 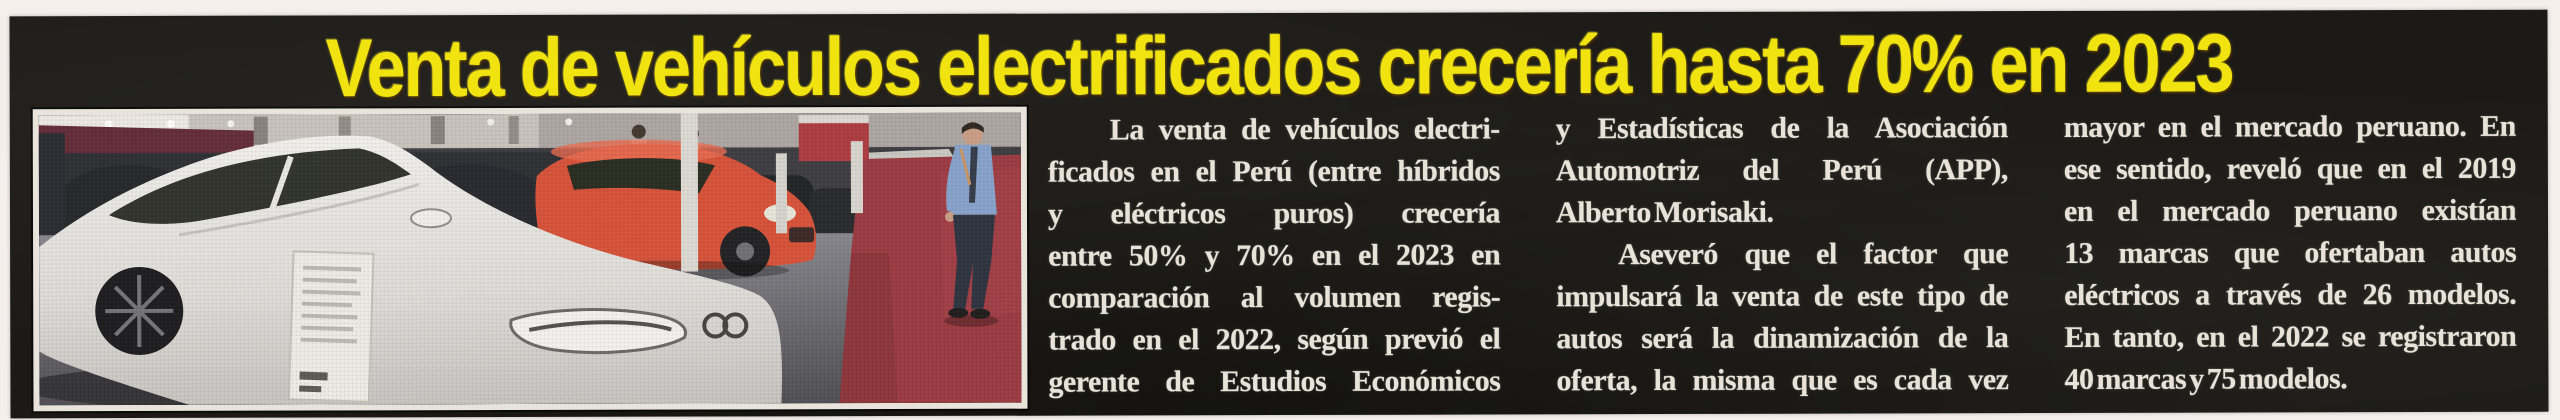 What do you see at coordinates (1781, 128) in the screenshot?
I see `article-line: y Estadísticas de la Asociación` at bounding box center [1781, 128].